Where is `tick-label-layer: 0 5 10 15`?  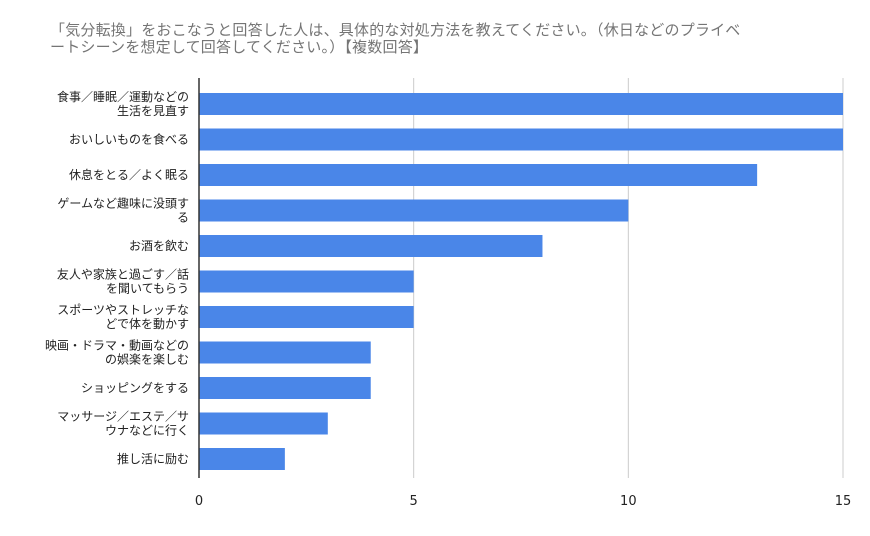
tick-label-layer: 0 5 10 15 is located at coordinates (523, 501).